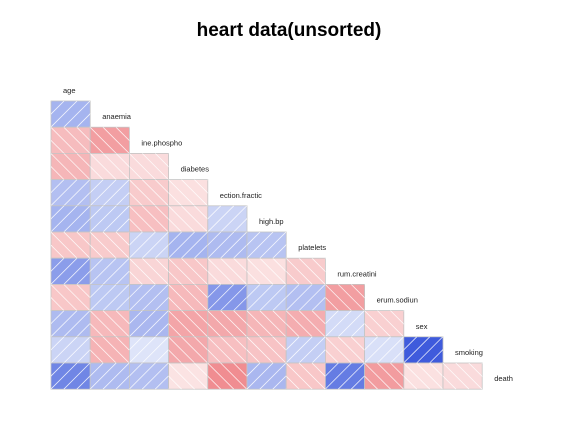 The width and height of the screenshot is (574, 438). Describe the element at coordinates (69, 90) in the screenshot. I see `variable-label-0: age` at that location.